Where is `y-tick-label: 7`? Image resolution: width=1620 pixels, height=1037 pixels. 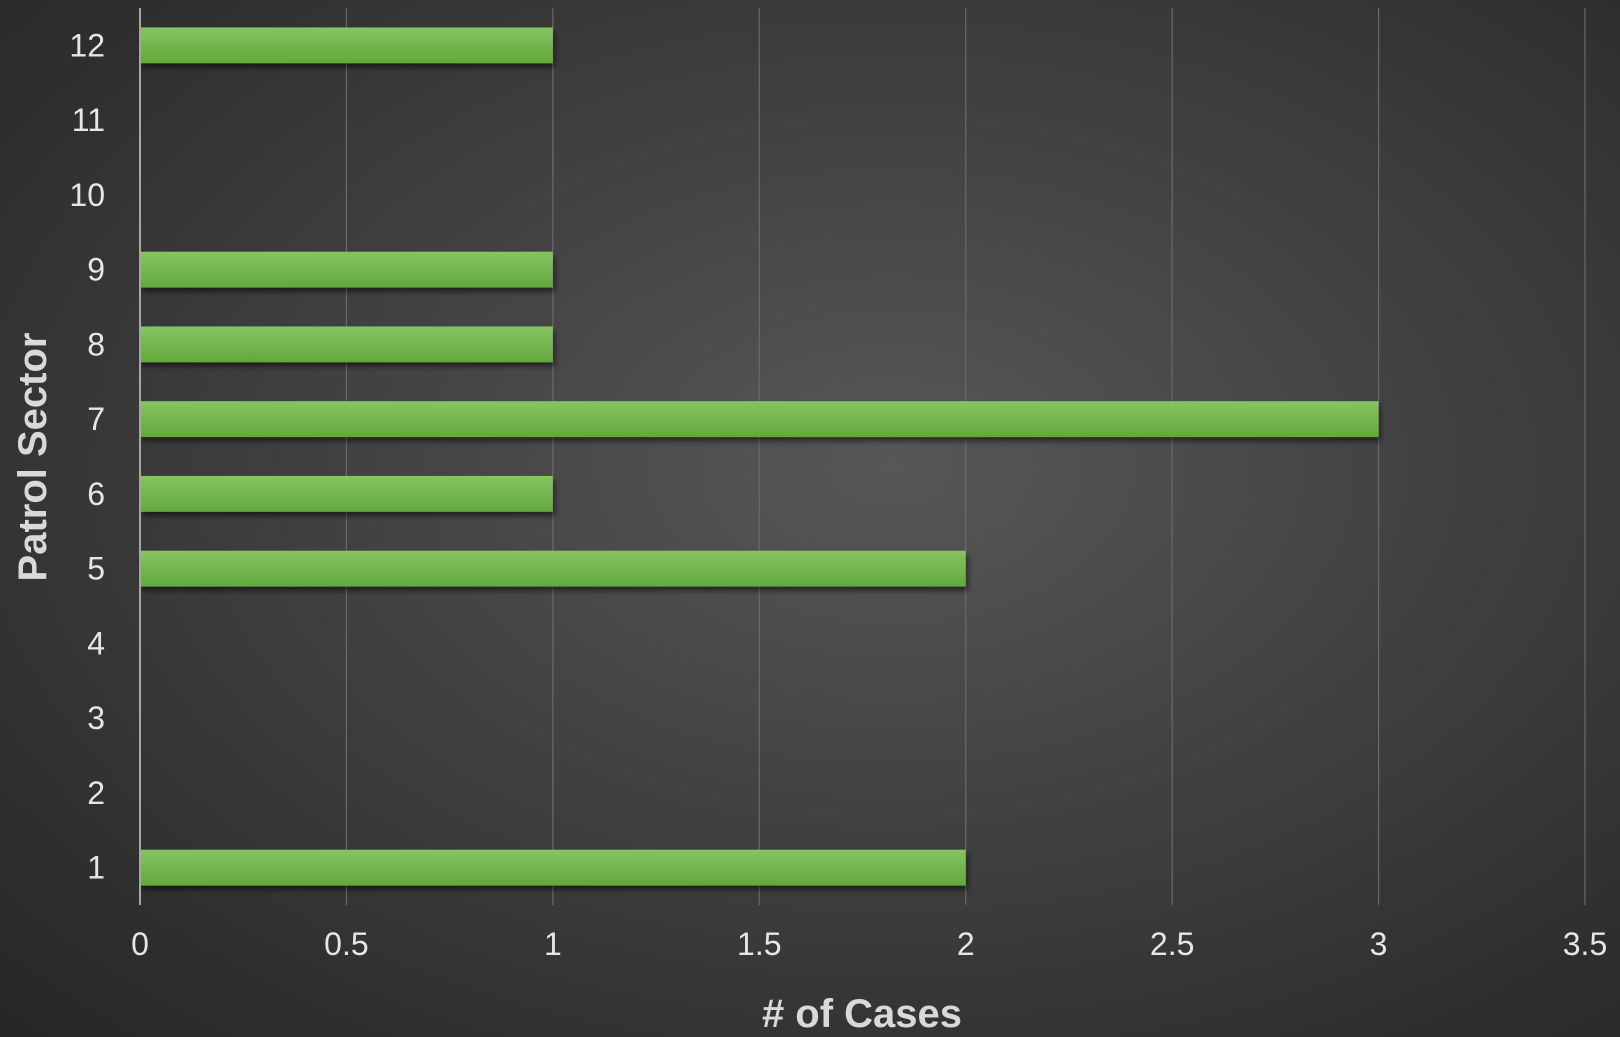
y-tick-label: 7 is located at coordinates (96, 419).